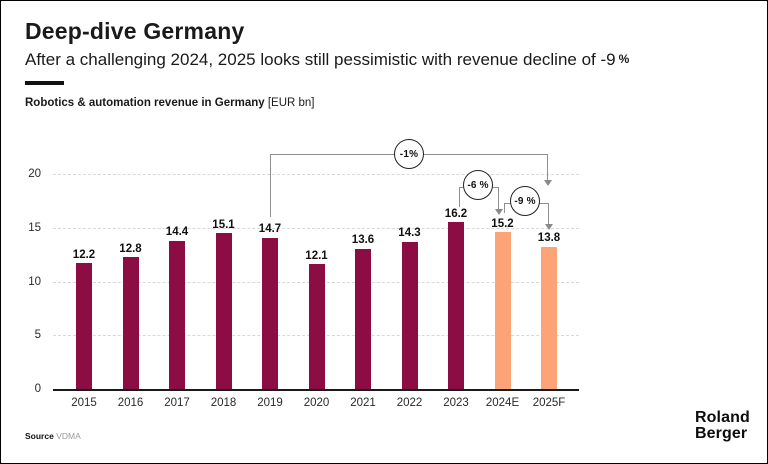 This screenshot has height=464, width=768. What do you see at coordinates (316, 403) in the screenshot?
I see `x-axis-label-2020: 2020` at bounding box center [316, 403].